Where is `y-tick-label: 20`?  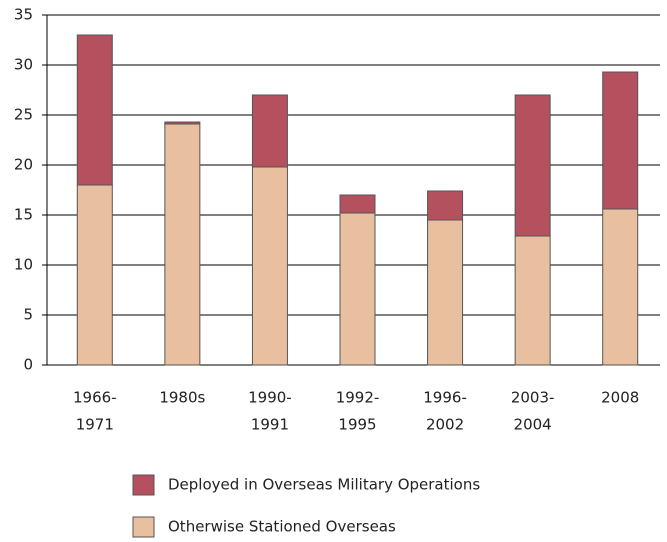 y-tick-label: 20 is located at coordinates (23, 165).